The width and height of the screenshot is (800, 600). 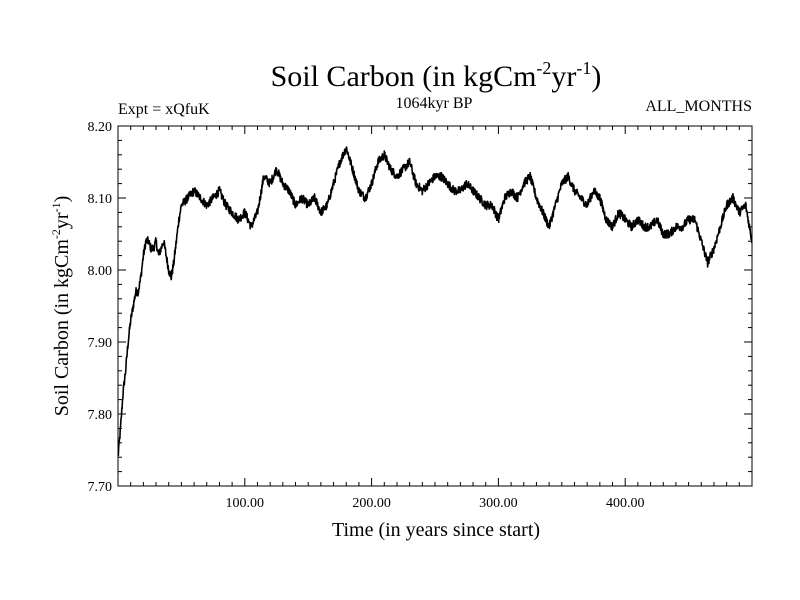 I want to click on y-tick-label: 7.90, so click(x=100, y=343).